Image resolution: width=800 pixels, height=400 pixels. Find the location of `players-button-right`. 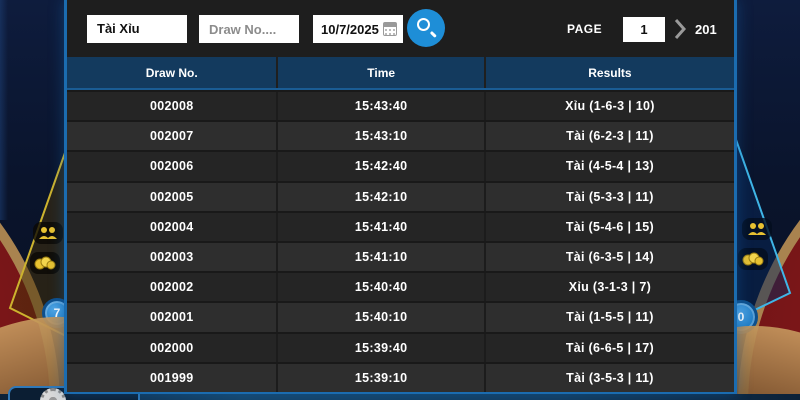

players-button-right is located at coordinates (757, 229).